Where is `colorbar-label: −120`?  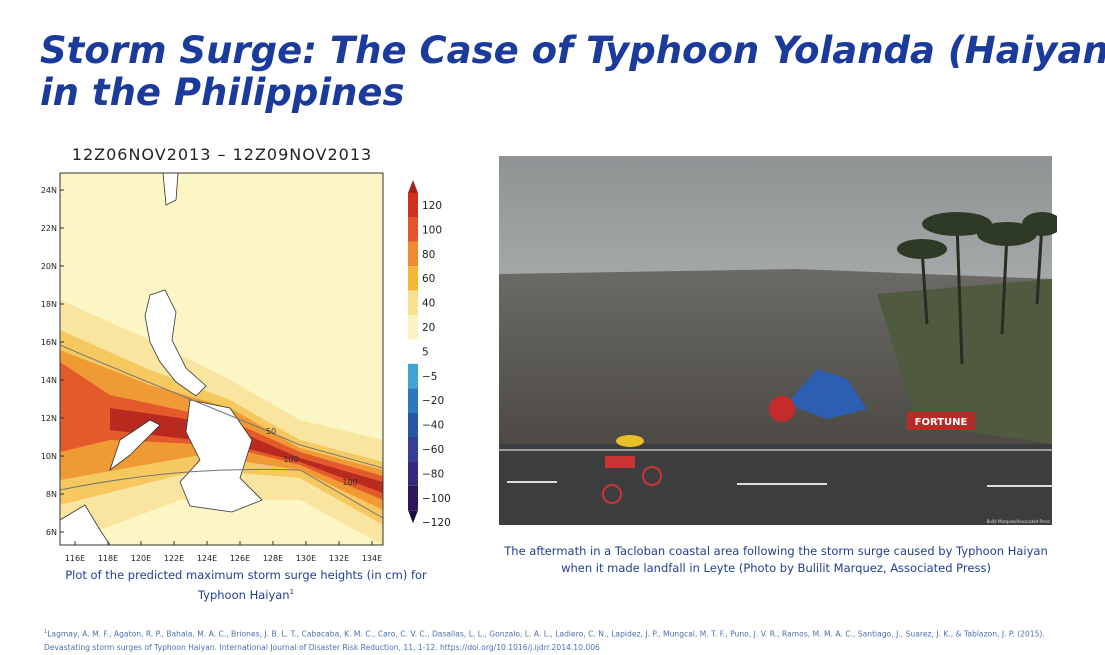 colorbar-label: −120 is located at coordinates (436, 523).